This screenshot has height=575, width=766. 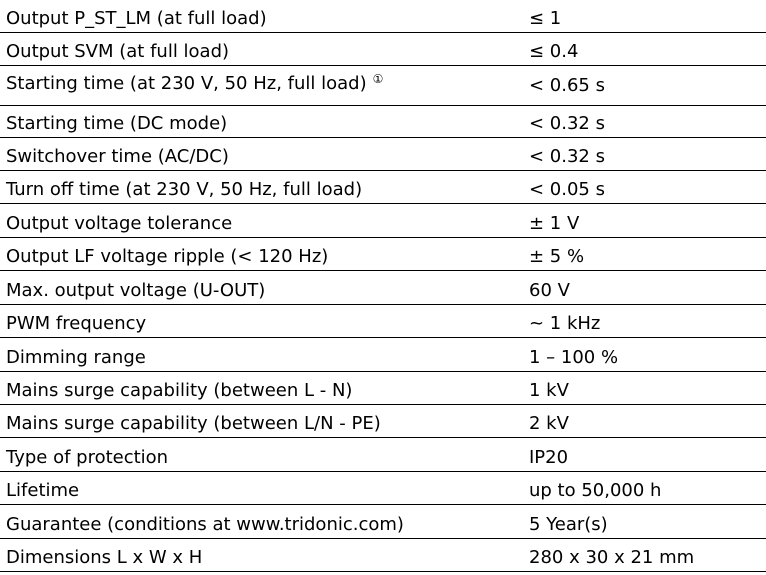 What do you see at coordinates (383, 321) in the screenshot?
I see `spec-row: PWM frequency ~ 1 kHz` at bounding box center [383, 321].